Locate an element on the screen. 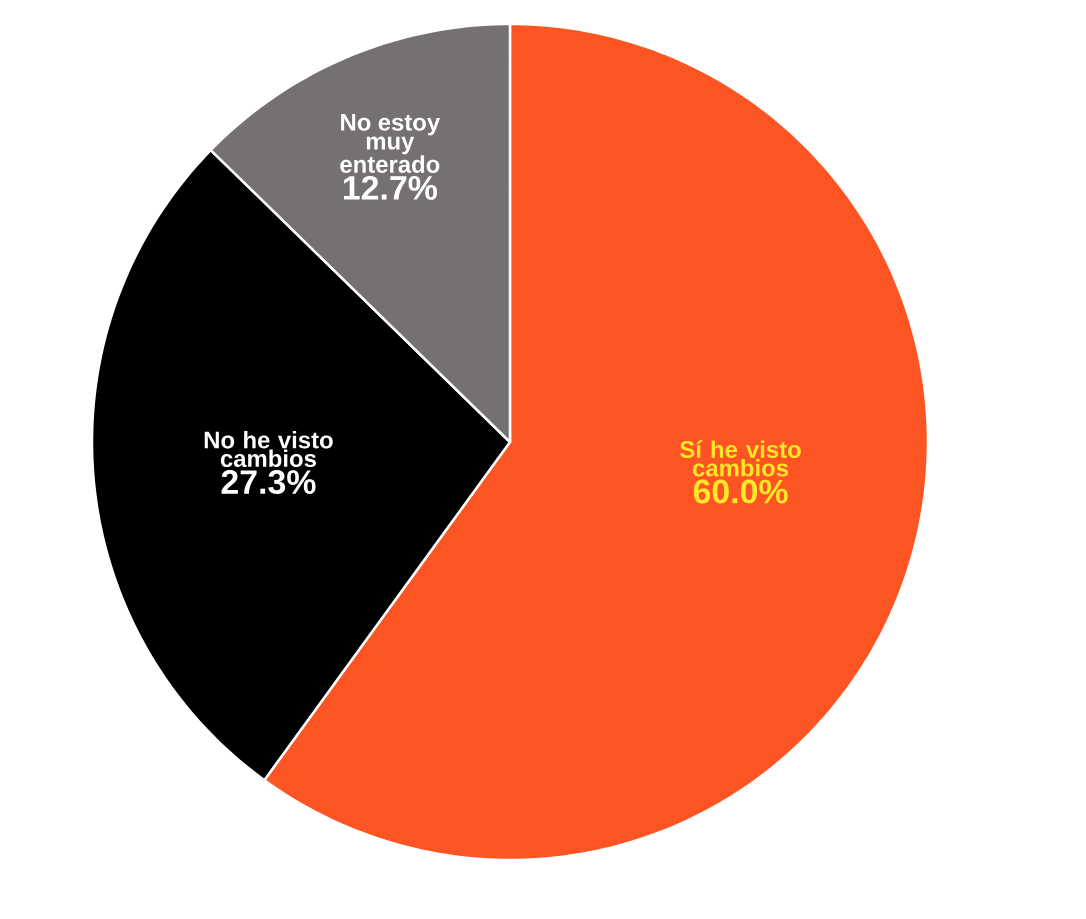 The height and width of the screenshot is (919, 1086). slice-label: No estoy muy enterado is located at coordinates (390, 143).